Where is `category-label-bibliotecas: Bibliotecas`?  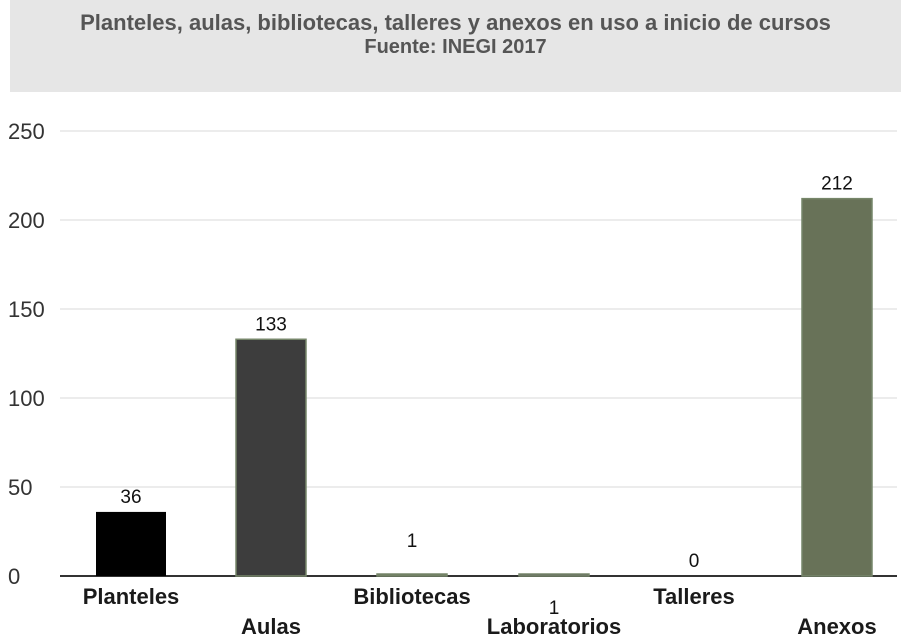
category-label-bibliotecas: Bibliotecas is located at coordinates (411, 596).